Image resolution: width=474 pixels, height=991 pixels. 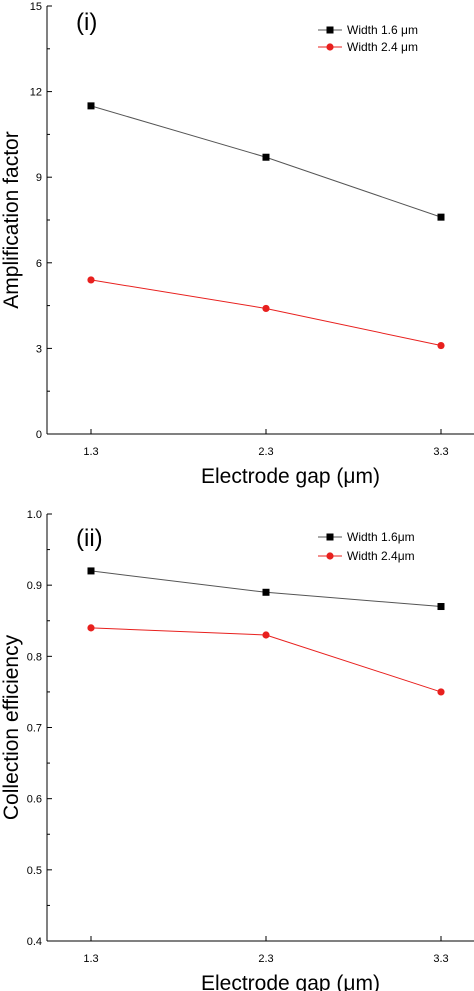 What do you see at coordinates (89, 538) in the screenshot?
I see `panel-label: (ii)` at bounding box center [89, 538].